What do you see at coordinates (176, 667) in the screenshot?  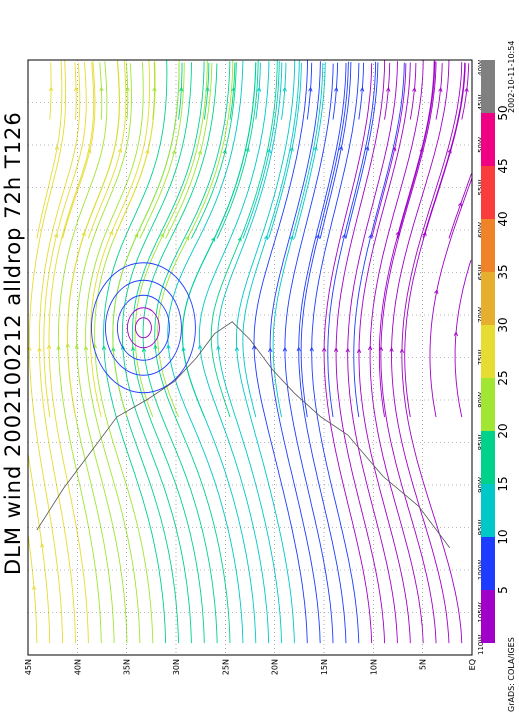 I see `latitude-tick-label: 30N` at bounding box center [176, 667].